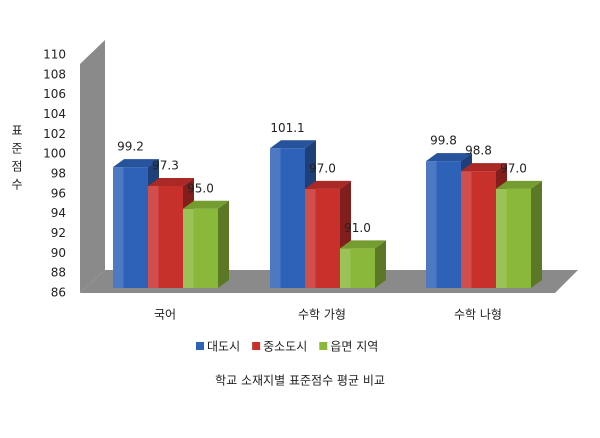 The width and height of the screenshot is (600, 438). What do you see at coordinates (58, 233) in the screenshot?
I see `y-tick-label: 92` at bounding box center [58, 233].